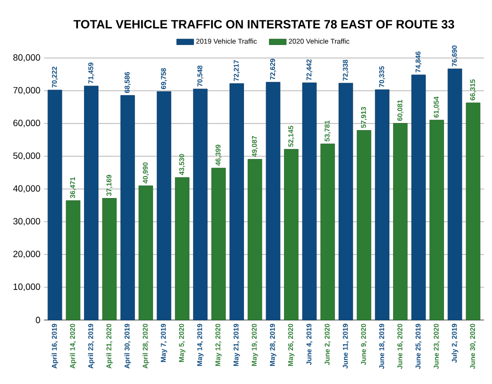 This screenshot has height=384, width=492. Describe the element at coordinates (26, 254) in the screenshot. I see `y-tick-label: 20,000` at that location.